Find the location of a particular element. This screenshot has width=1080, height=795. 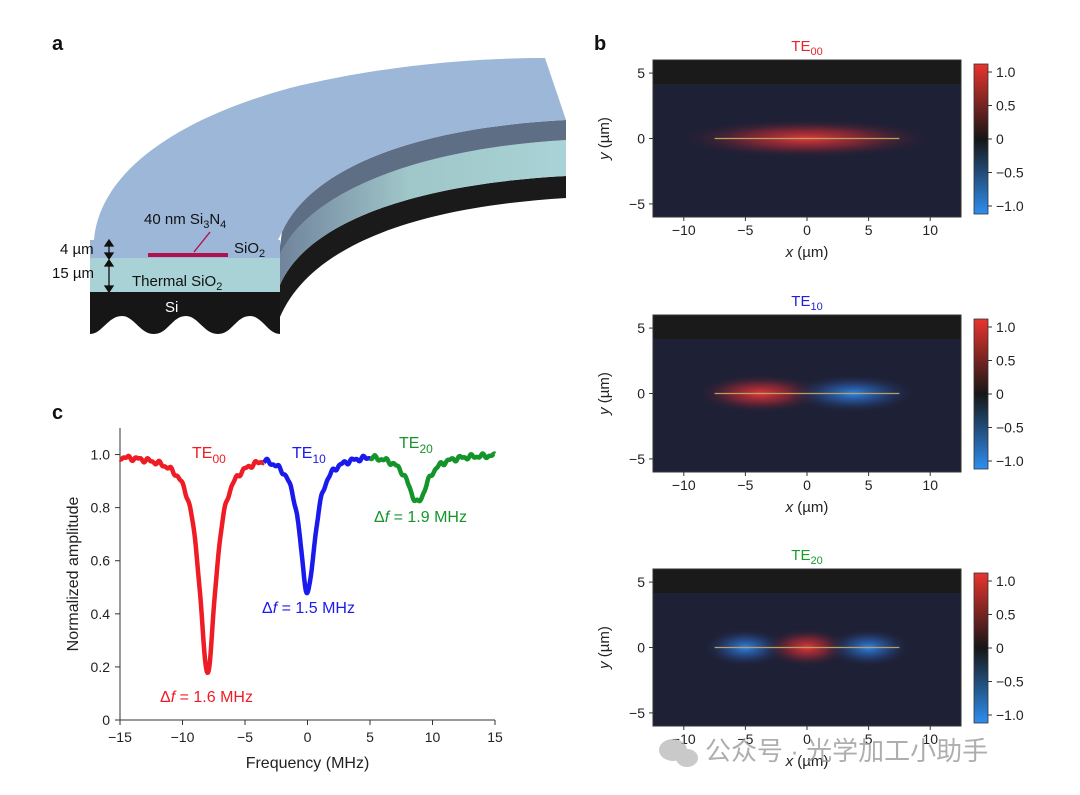

y-tick-label: 0.4 is located at coordinates (101, 614).